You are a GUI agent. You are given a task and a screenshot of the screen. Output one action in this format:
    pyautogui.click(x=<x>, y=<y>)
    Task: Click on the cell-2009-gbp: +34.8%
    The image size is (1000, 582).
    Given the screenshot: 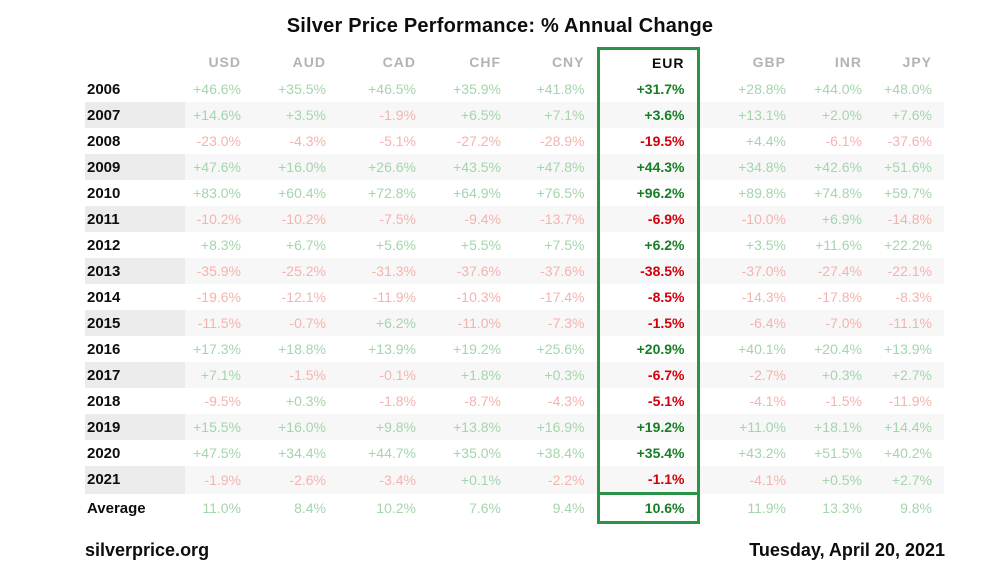 What is the action you would take?
    pyautogui.click(x=748, y=167)
    